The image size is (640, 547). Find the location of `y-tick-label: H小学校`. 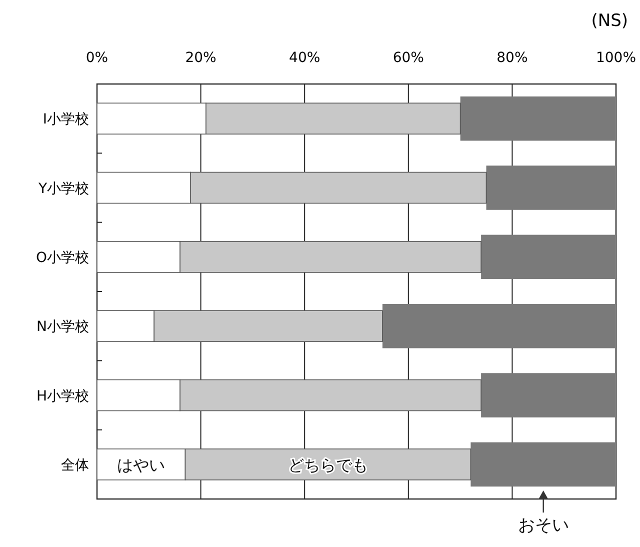

y-tick-label: H小学校 is located at coordinates (62, 396).